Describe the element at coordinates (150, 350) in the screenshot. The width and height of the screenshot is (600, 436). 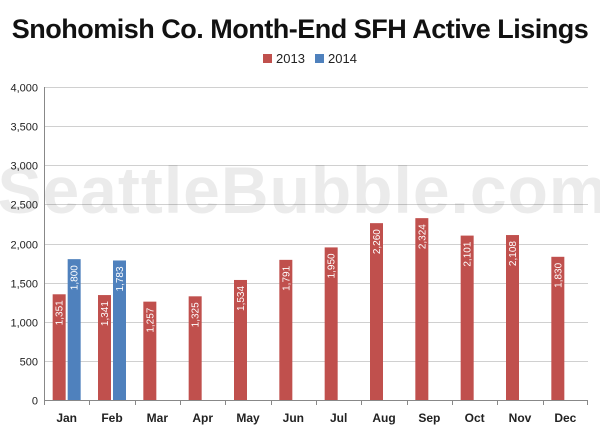
I see `bar-2013-mar` at that location.